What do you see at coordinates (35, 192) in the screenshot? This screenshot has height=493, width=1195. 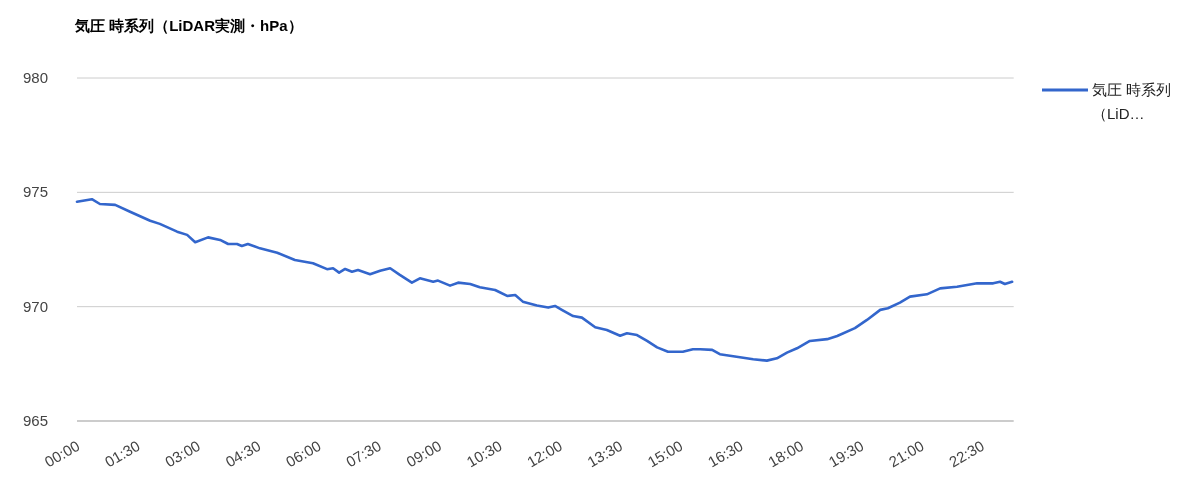 I see `y-tick-label: 975` at bounding box center [35, 192].